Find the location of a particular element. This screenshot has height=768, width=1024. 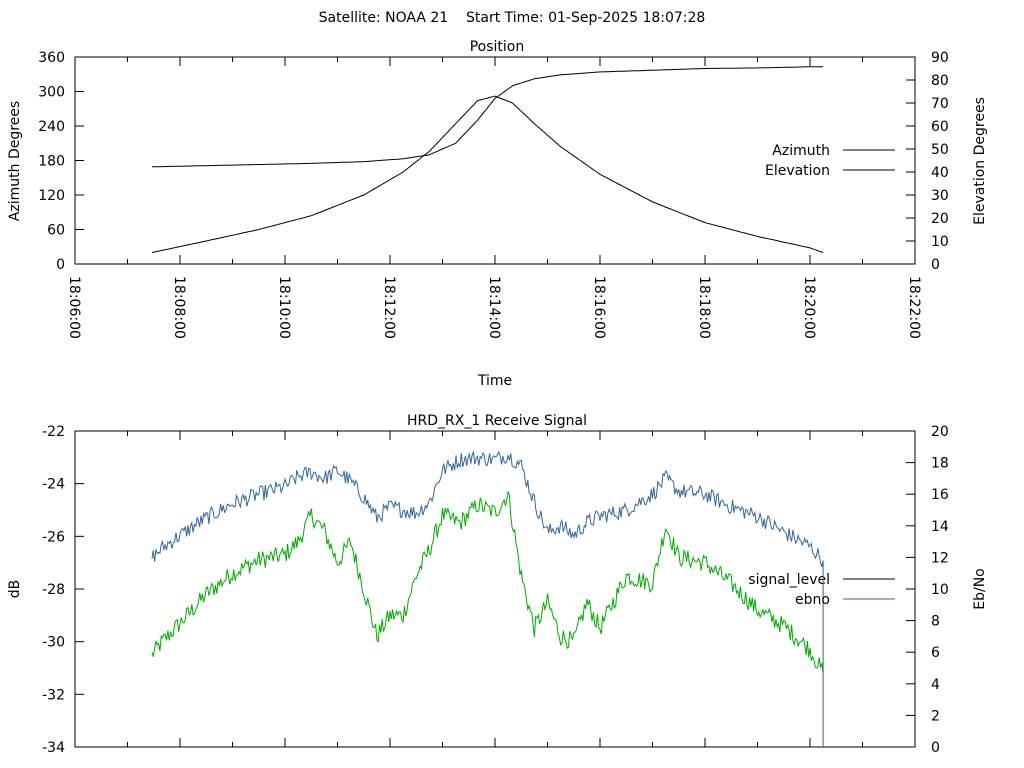

x-tick-label: 18:10:00 is located at coordinates (284, 307).